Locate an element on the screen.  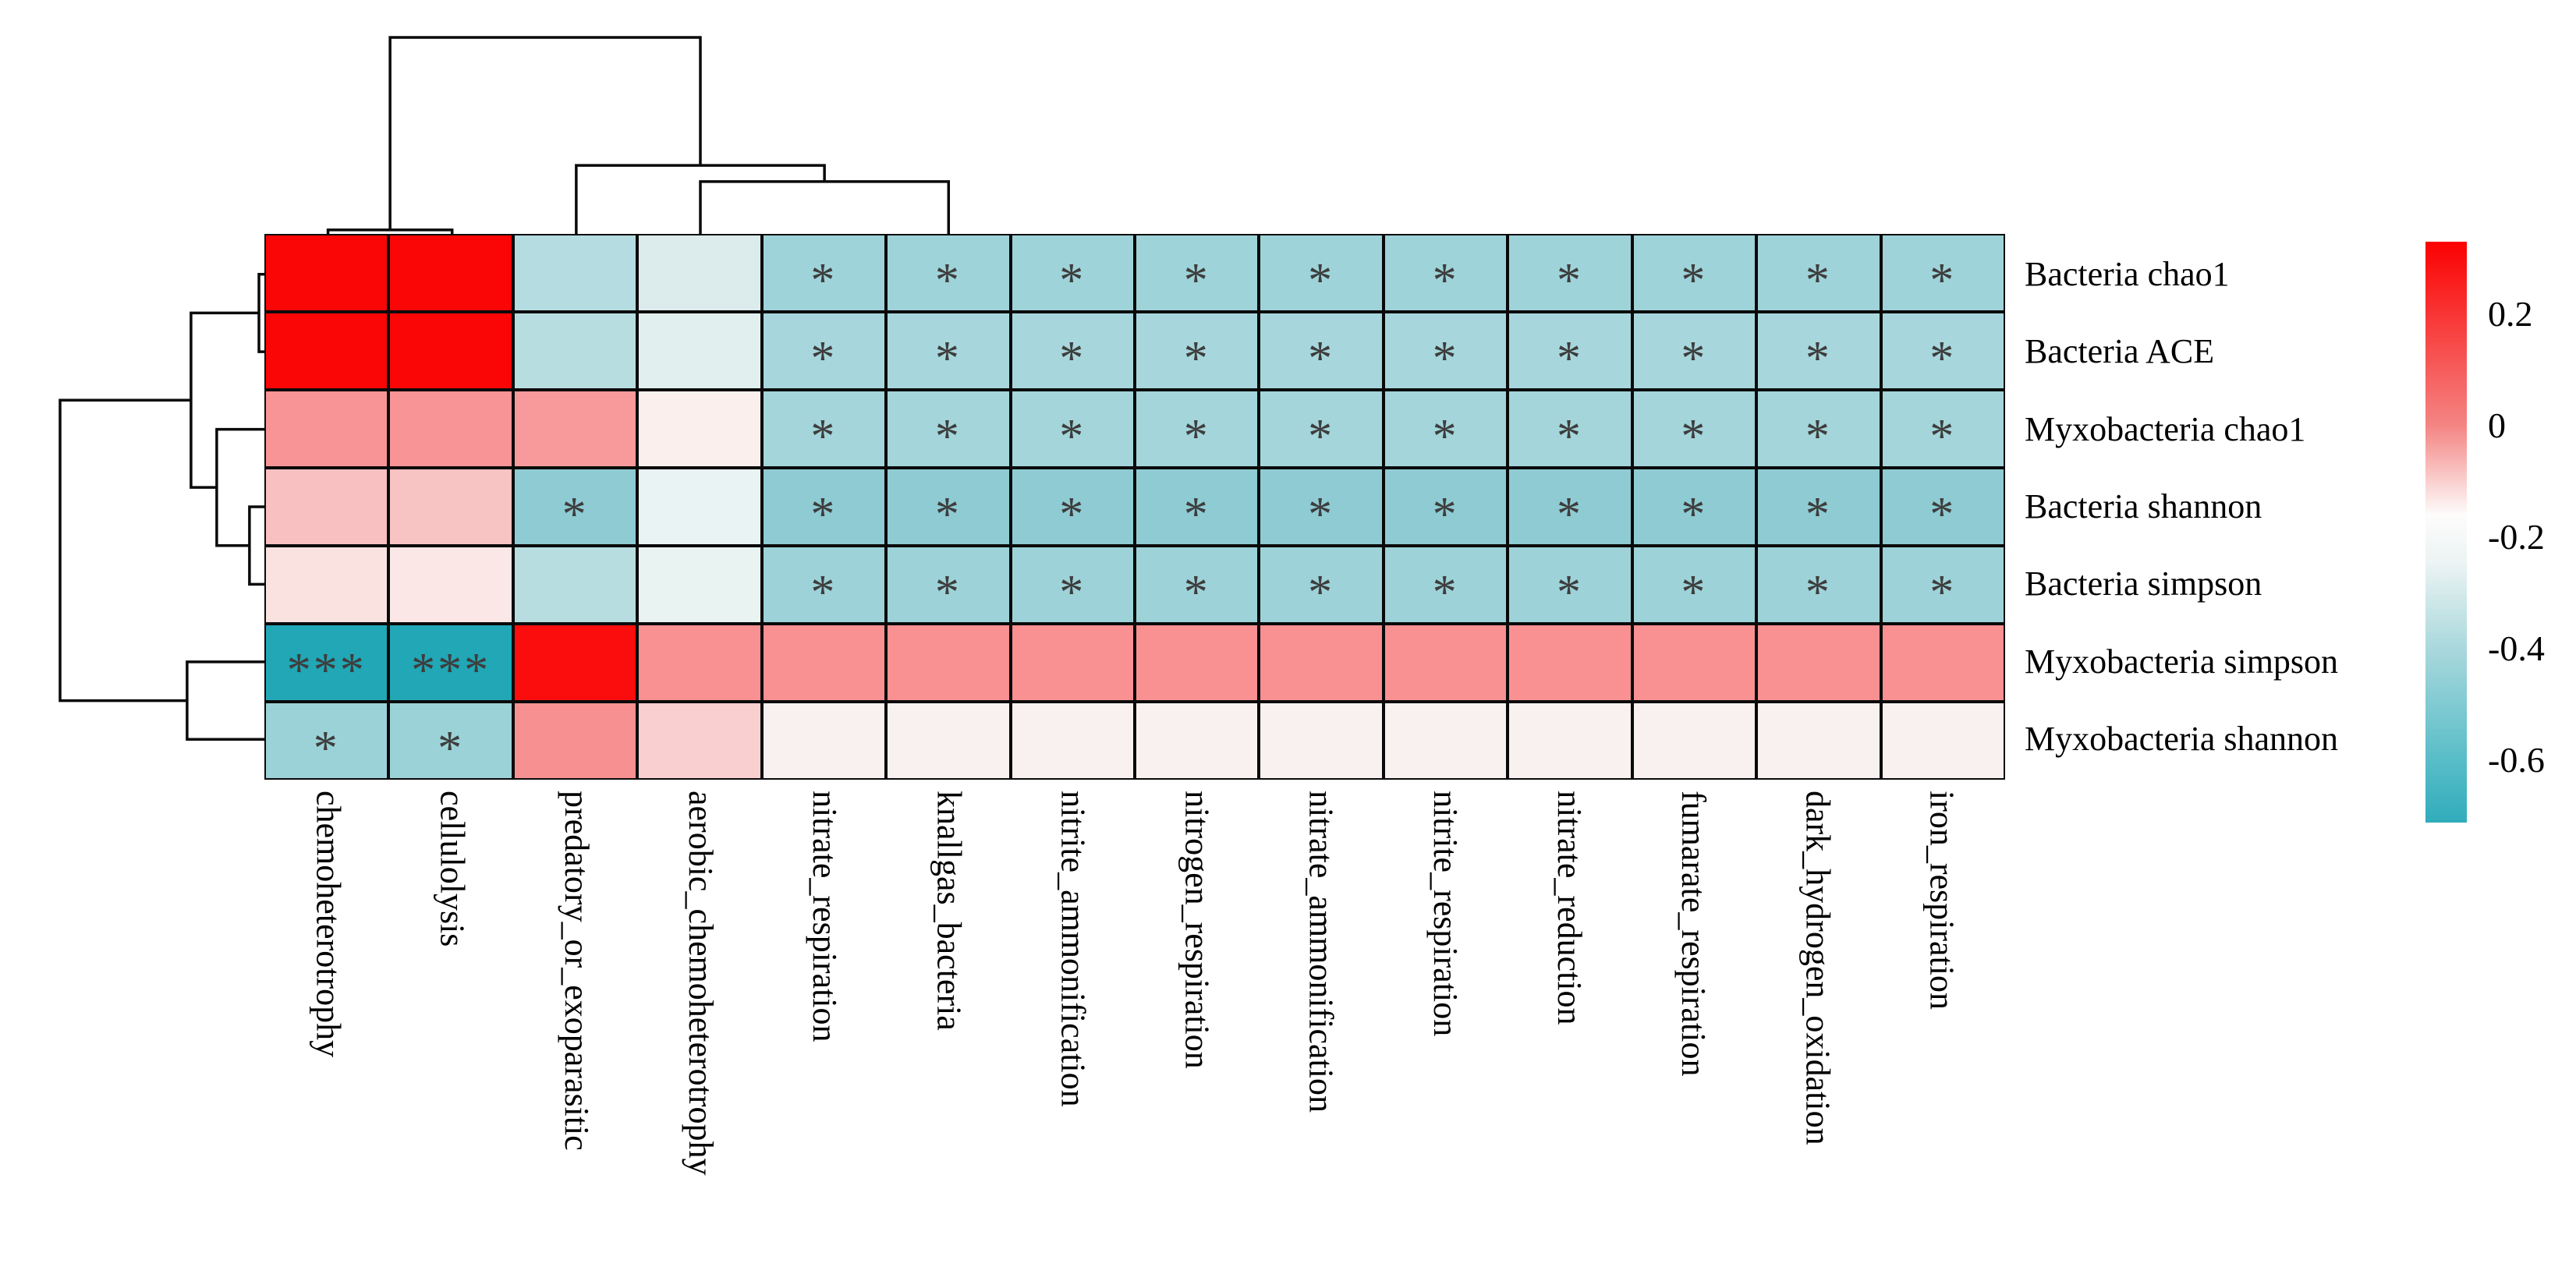
column-dendrogram is located at coordinates (638, 135).